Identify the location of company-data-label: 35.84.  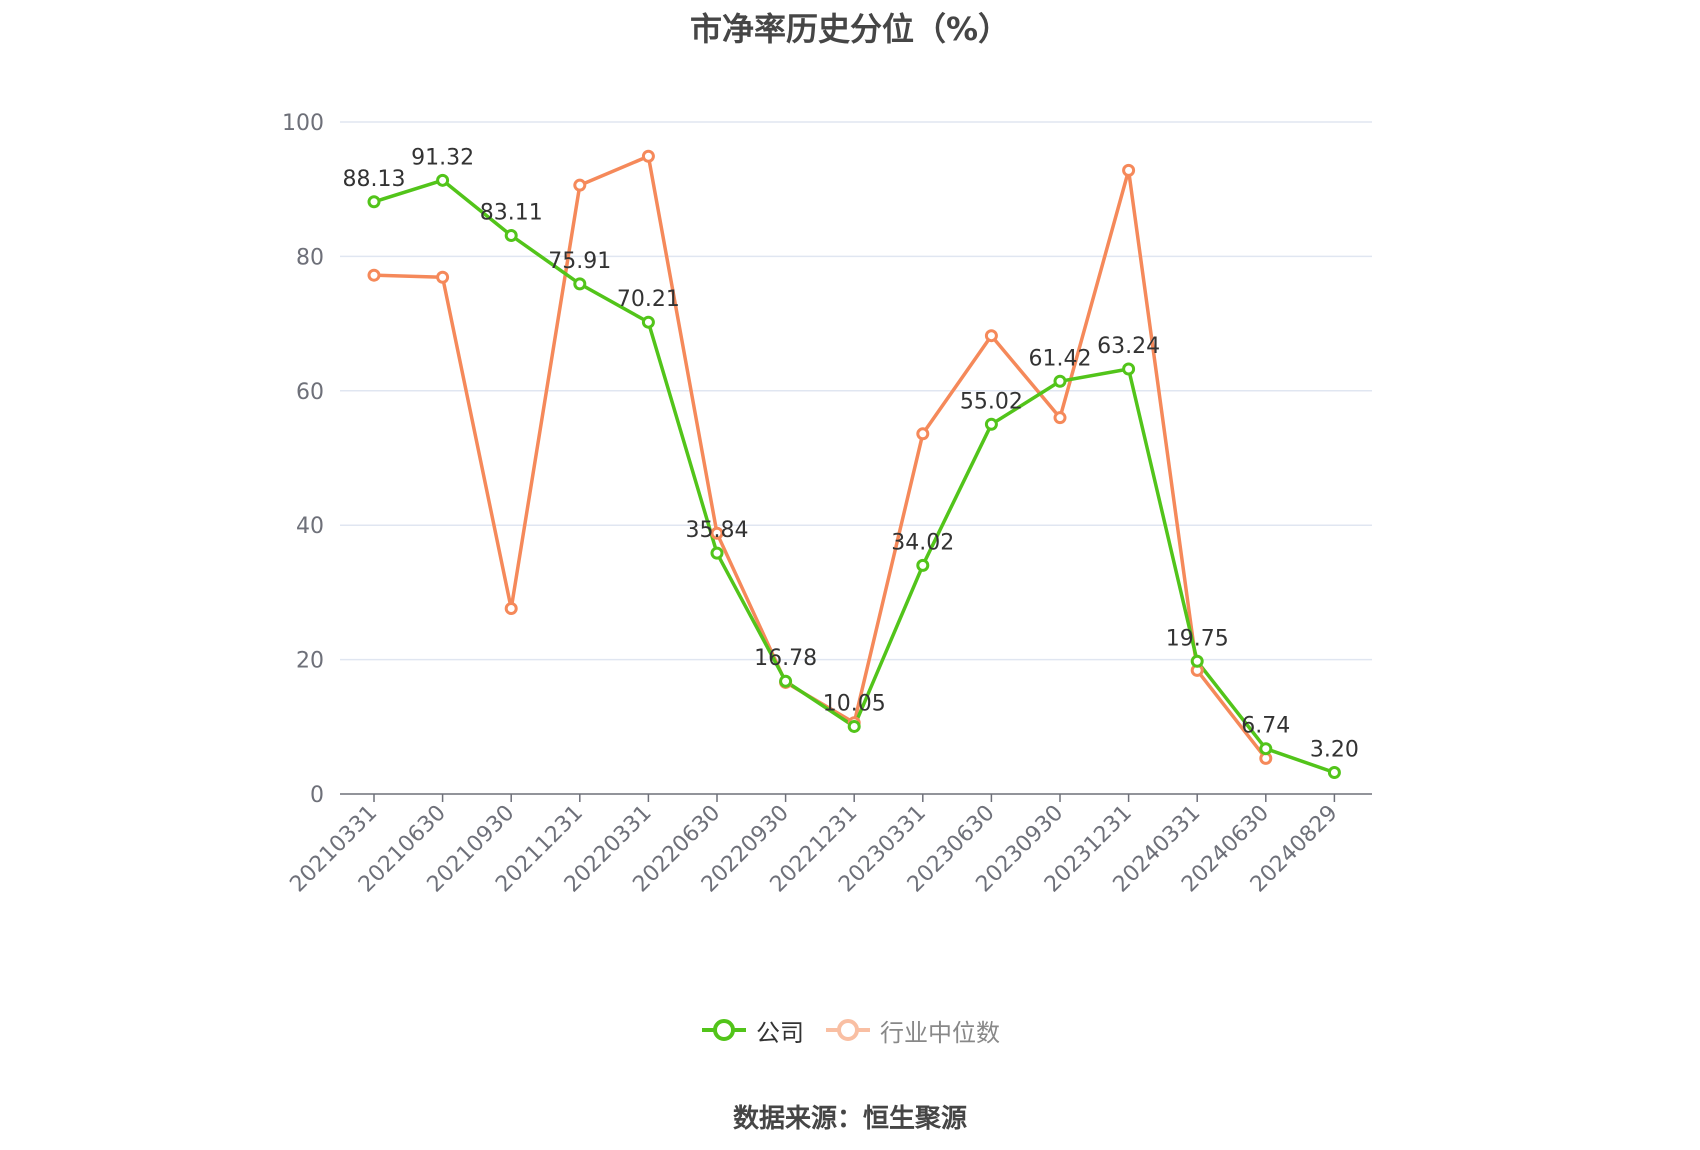
(717, 530).